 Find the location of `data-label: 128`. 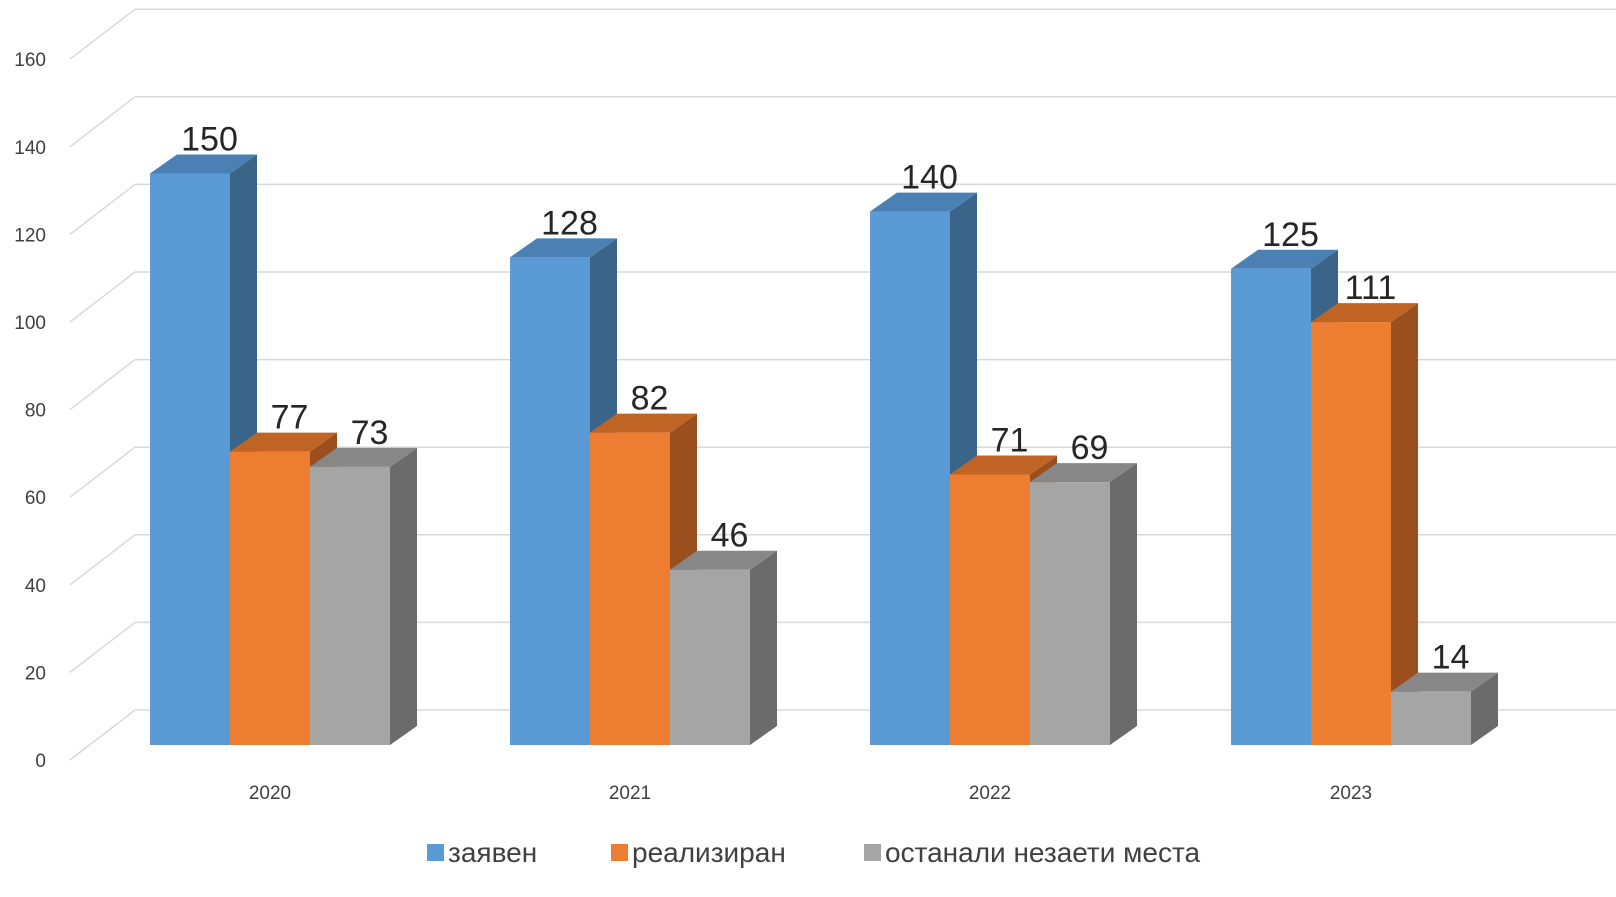

data-label: 128 is located at coordinates (569, 223).